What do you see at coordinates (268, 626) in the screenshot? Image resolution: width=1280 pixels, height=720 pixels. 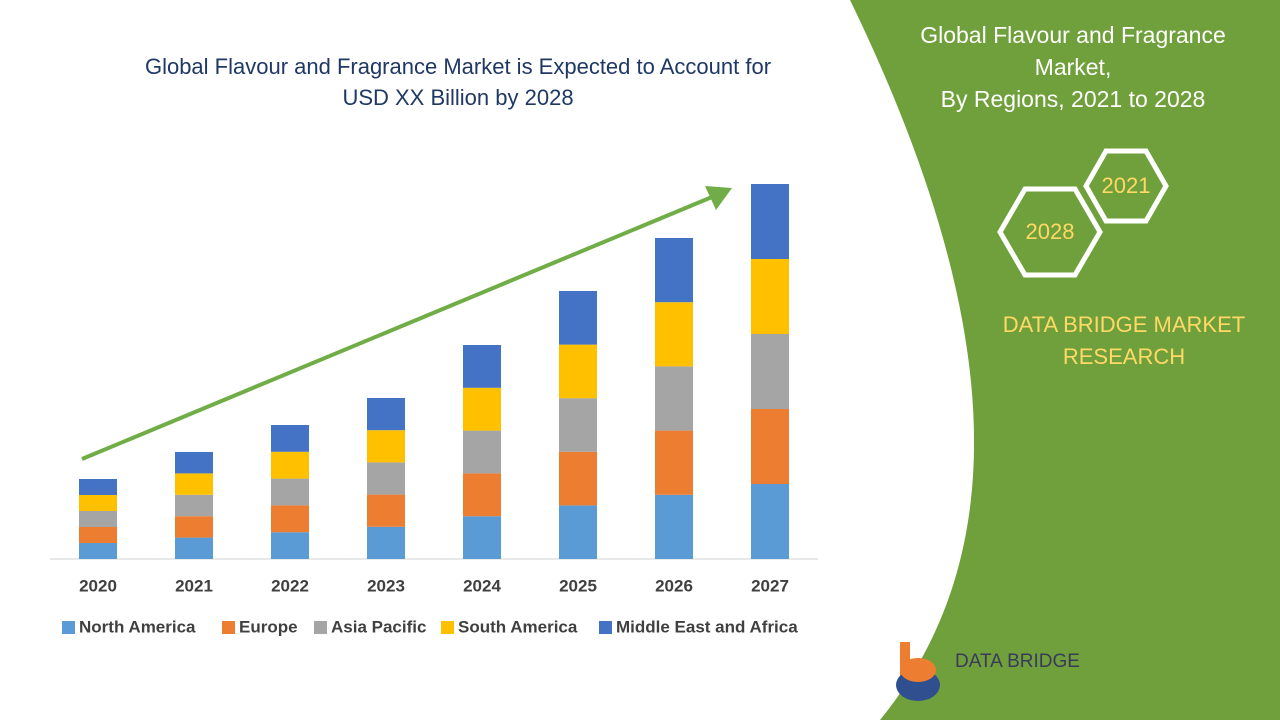 I see `legend-label: Europe` at bounding box center [268, 626].